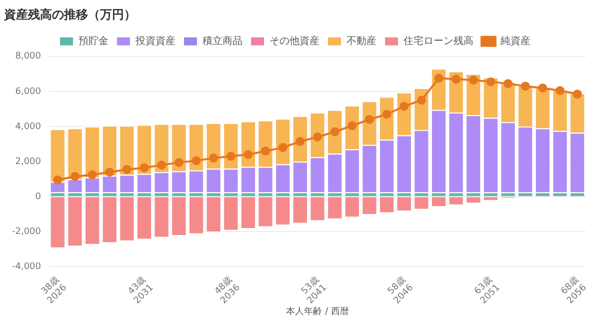  What do you see at coordinates (38, 197) in the screenshot?
I see `y-tick-label: 0` at bounding box center [38, 197].